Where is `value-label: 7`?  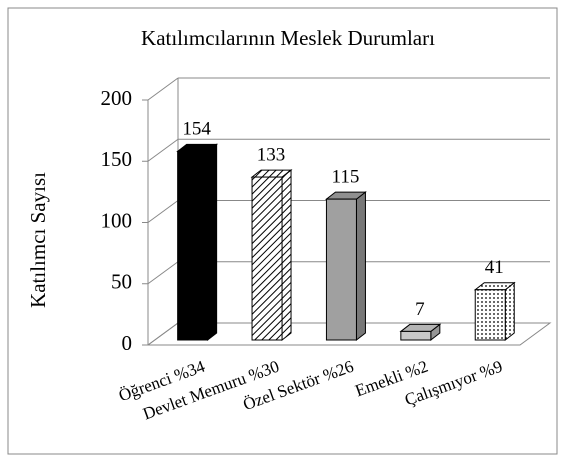 value-label: 7 is located at coordinates (420, 309).